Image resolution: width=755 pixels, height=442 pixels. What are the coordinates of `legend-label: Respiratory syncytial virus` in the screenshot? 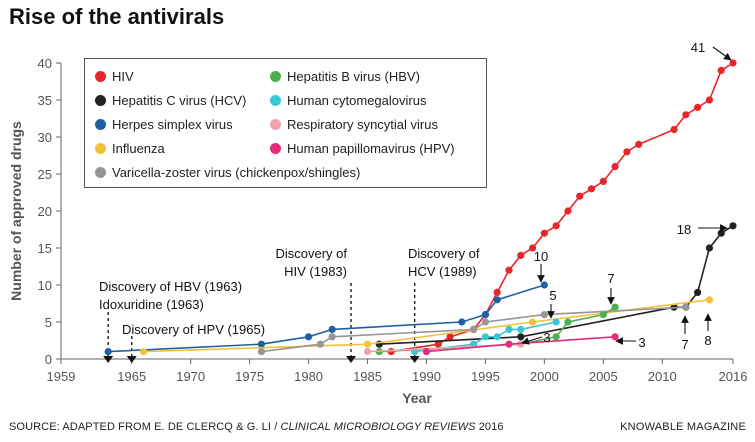 It's located at (362, 124).